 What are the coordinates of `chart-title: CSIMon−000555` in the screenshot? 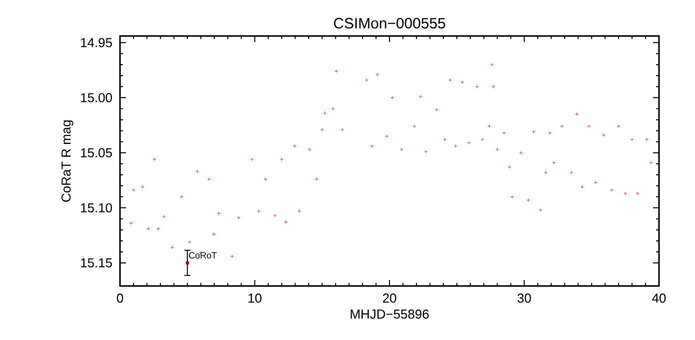 It's located at (390, 23).